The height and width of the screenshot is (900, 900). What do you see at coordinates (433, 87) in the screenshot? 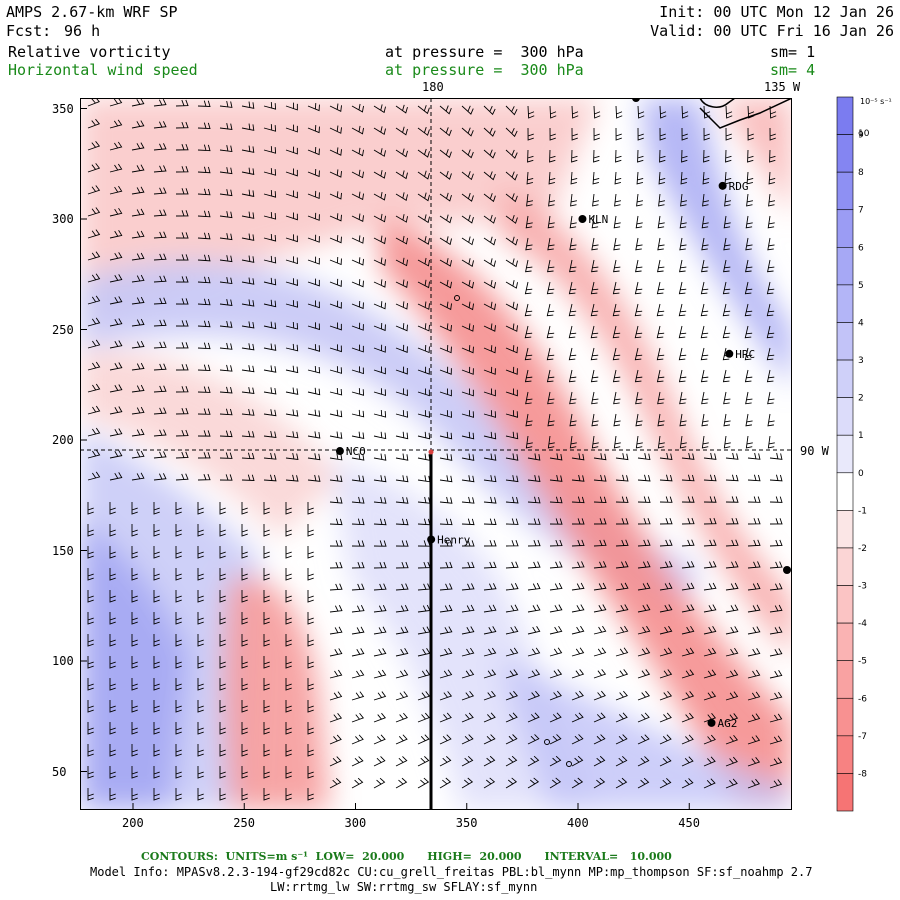
I see `meridian-180-label: 180` at bounding box center [433, 87].